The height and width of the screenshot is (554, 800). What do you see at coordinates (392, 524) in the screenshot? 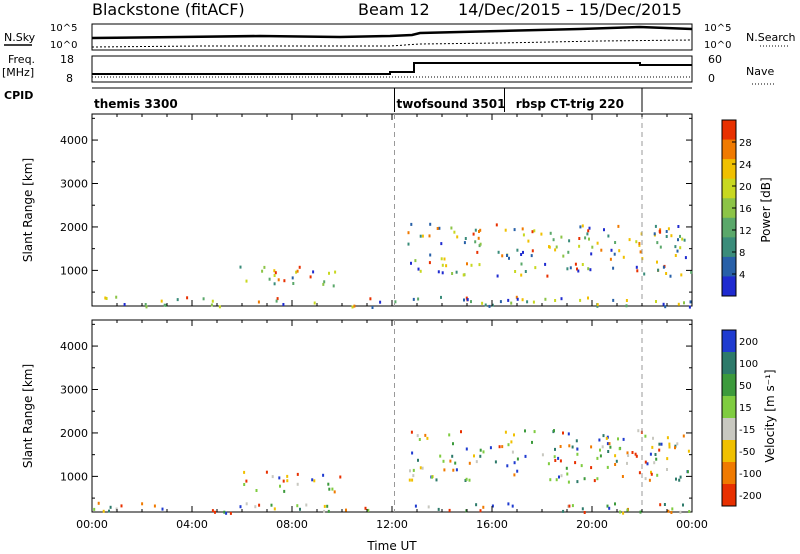
I see `x-tick-label: 12:00` at bounding box center [392, 524].